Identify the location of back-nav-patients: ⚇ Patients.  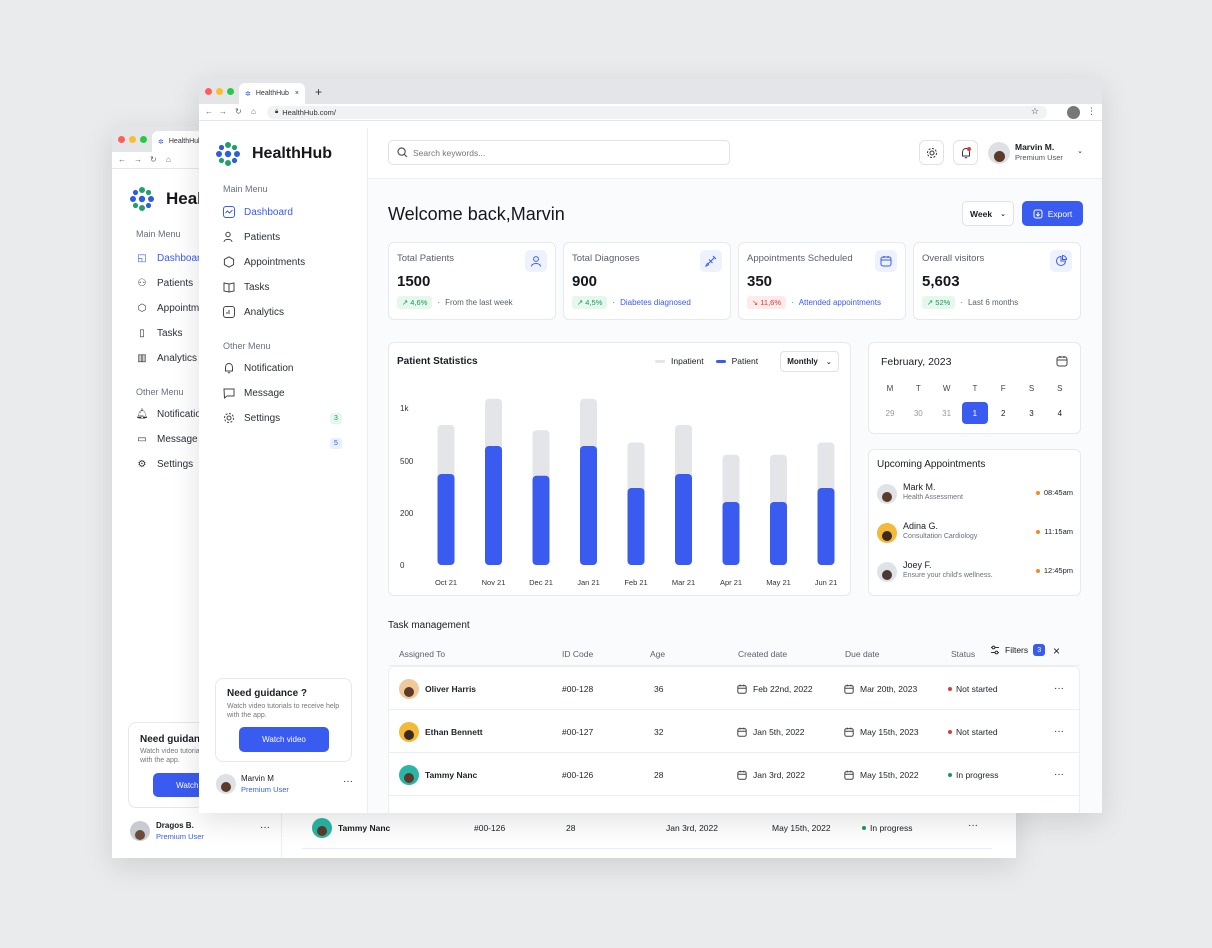
(165, 283).